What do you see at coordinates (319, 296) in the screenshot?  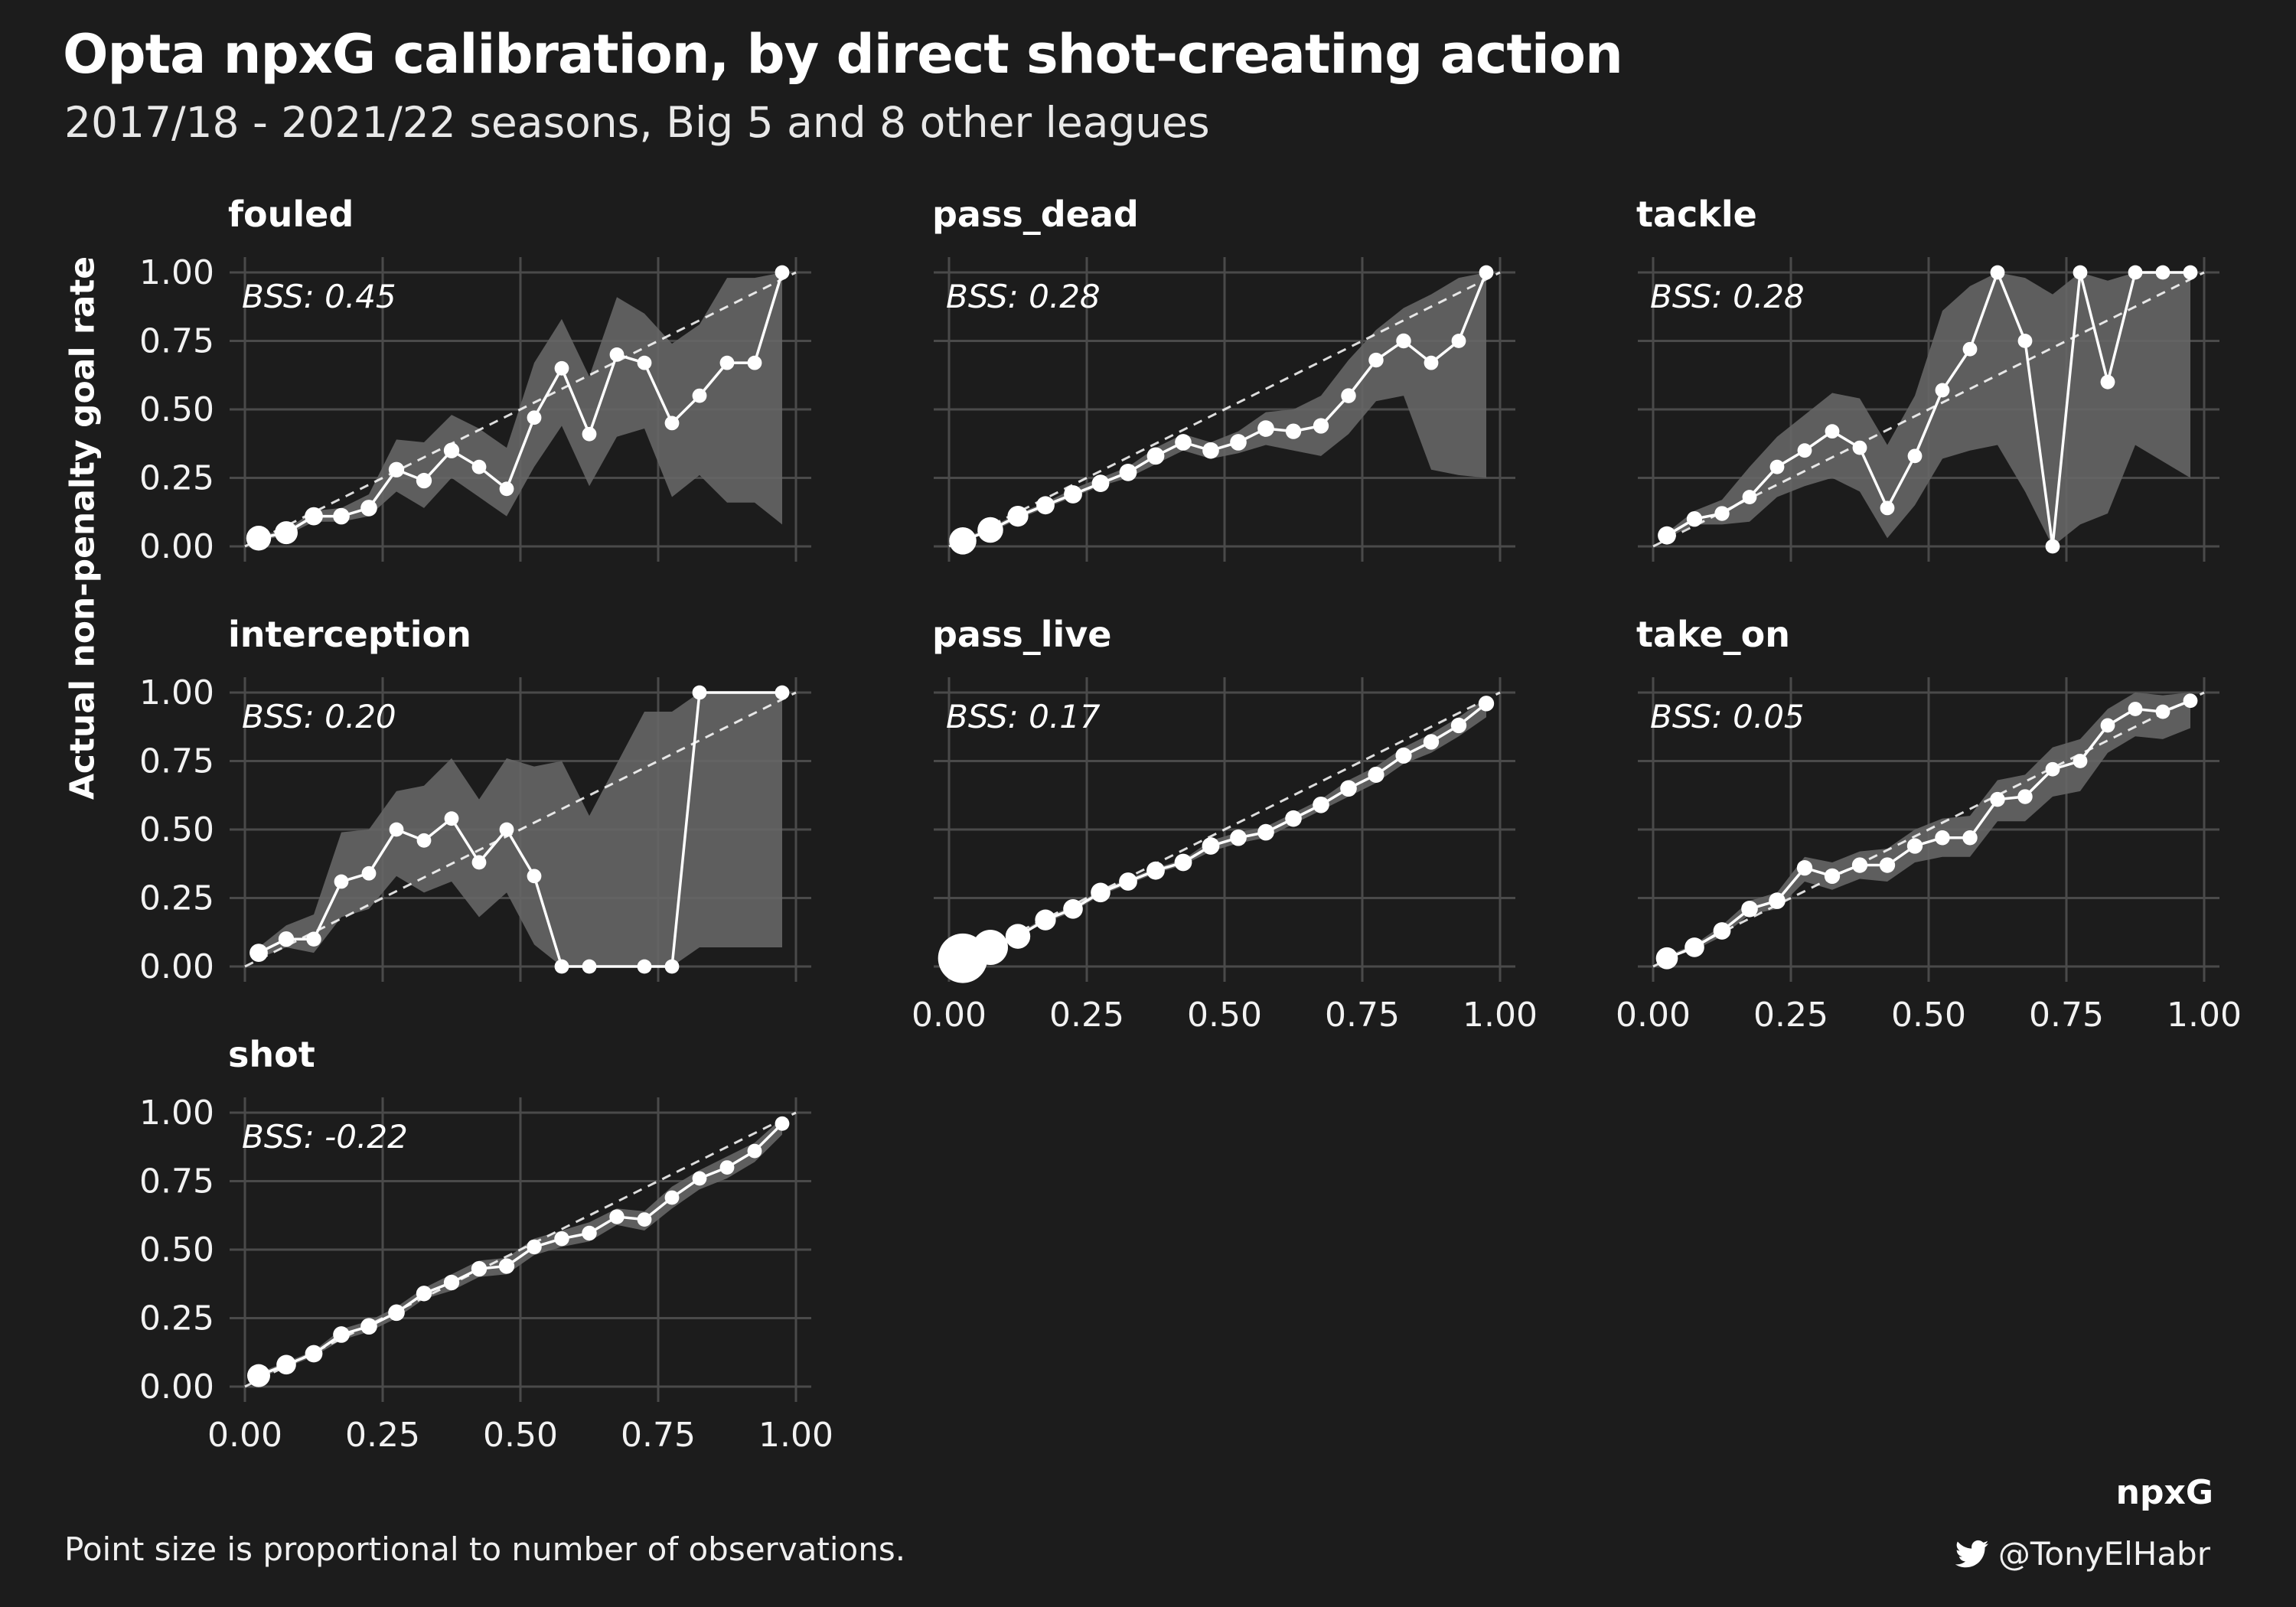 I see `bss-label: BSS: 0.45` at bounding box center [319, 296].